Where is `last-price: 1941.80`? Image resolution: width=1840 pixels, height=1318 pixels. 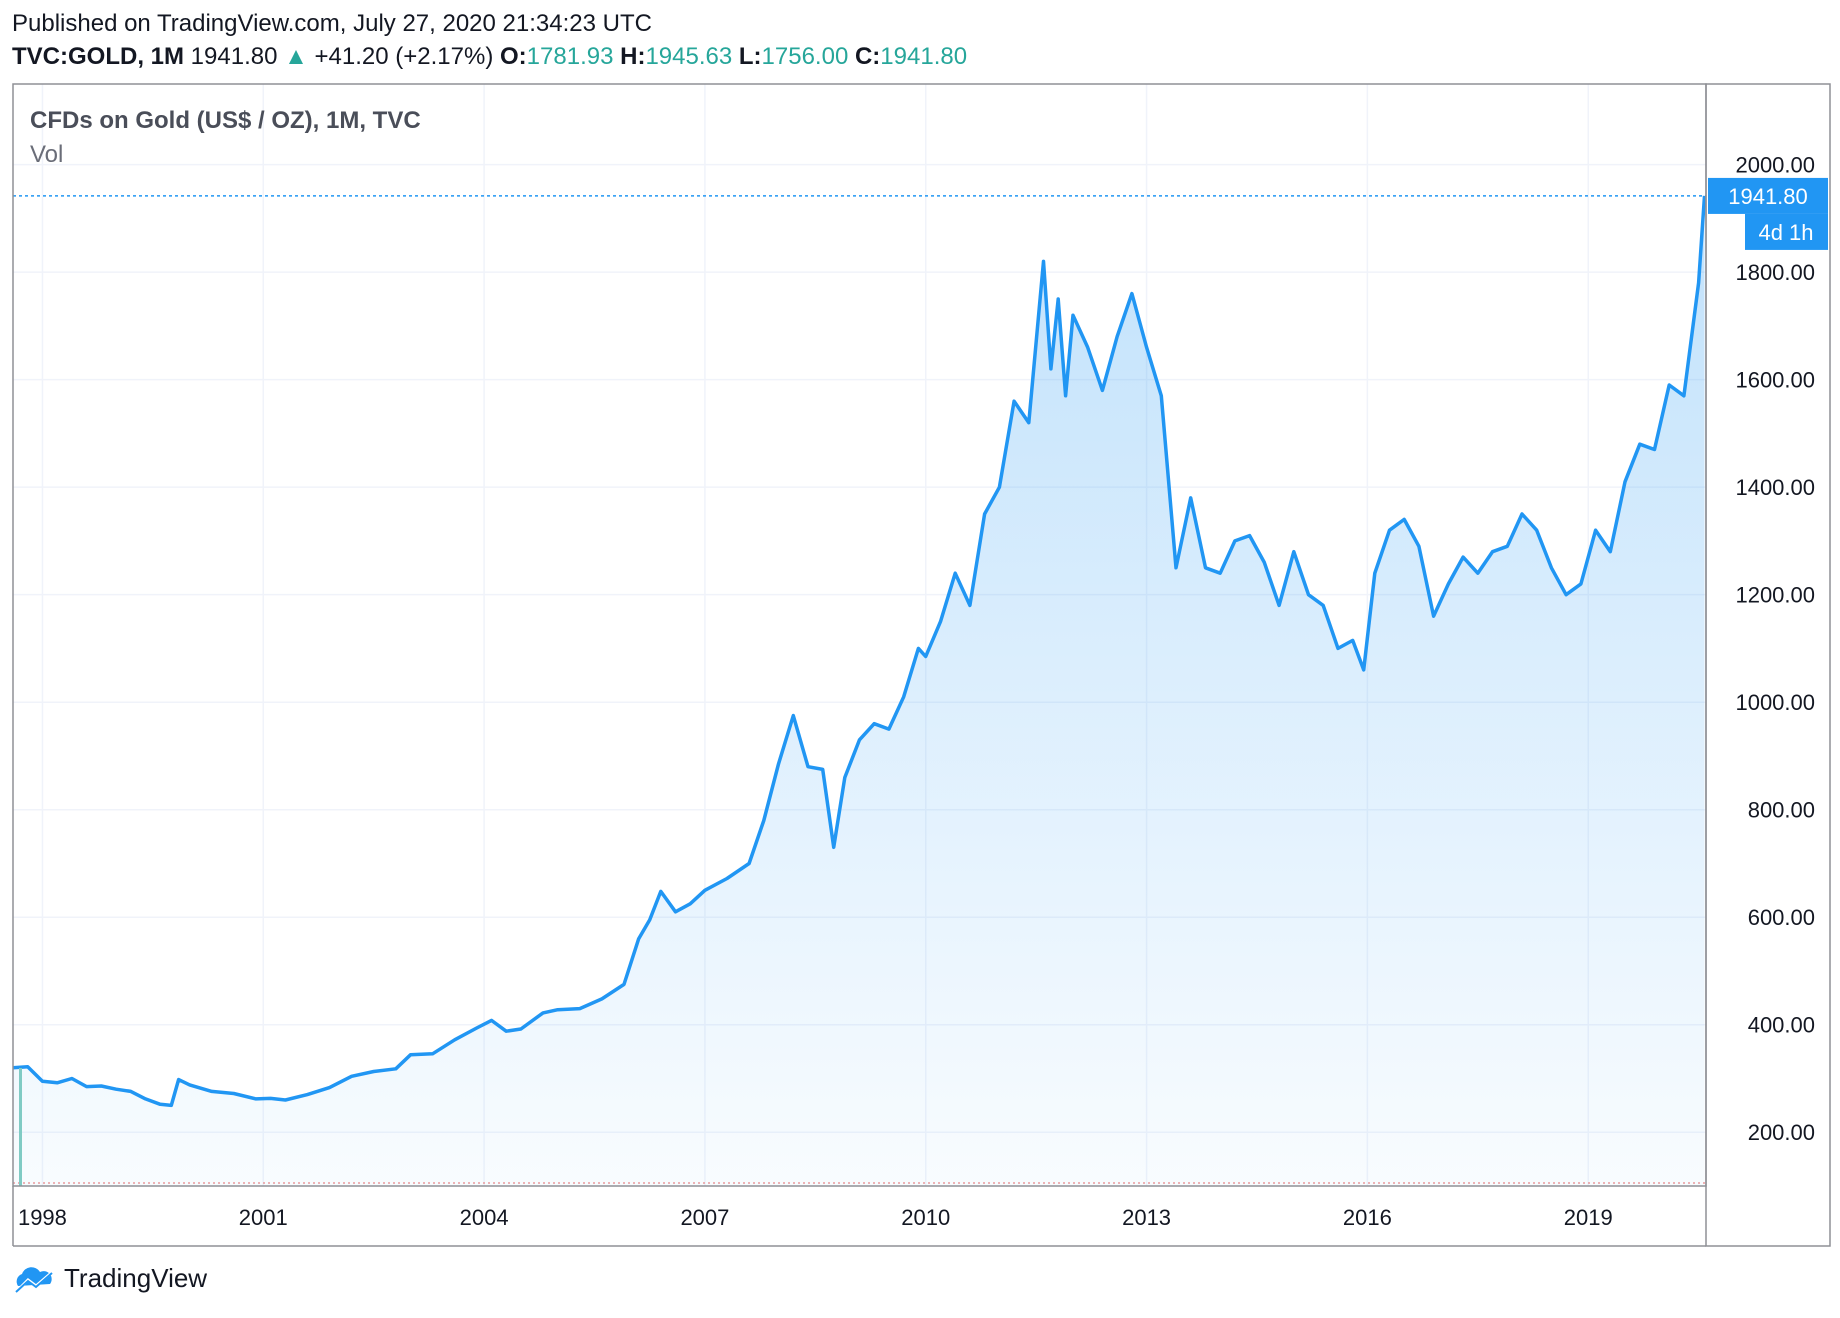 last-price: 1941.80 is located at coordinates (234, 56).